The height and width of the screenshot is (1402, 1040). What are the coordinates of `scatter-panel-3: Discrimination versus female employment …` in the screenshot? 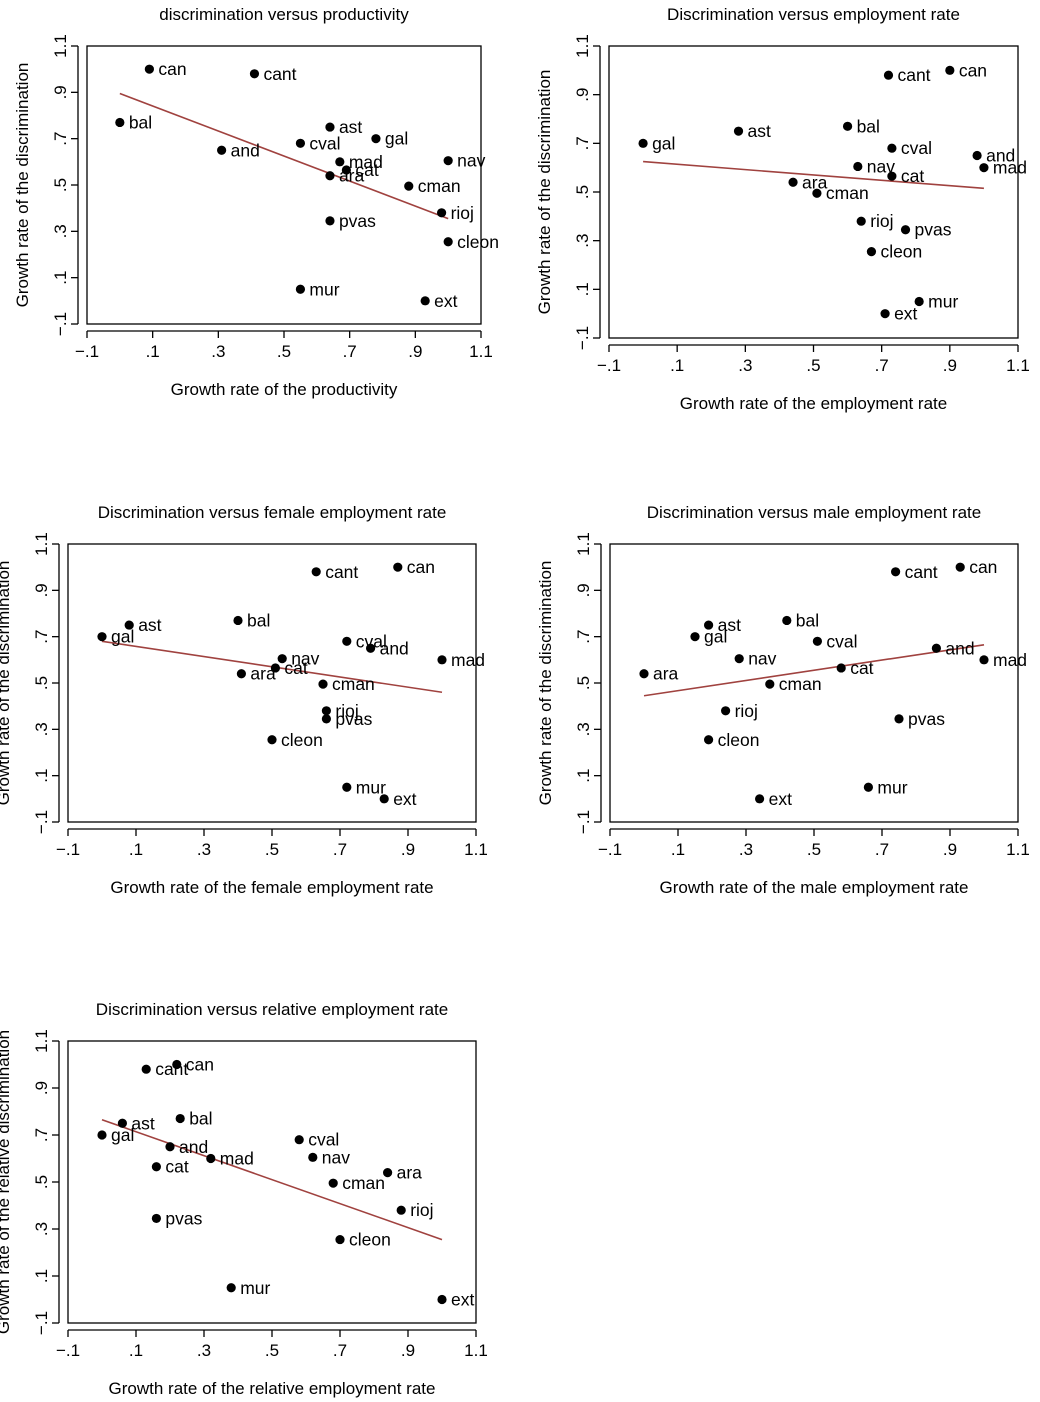 It's located at (244, 700).